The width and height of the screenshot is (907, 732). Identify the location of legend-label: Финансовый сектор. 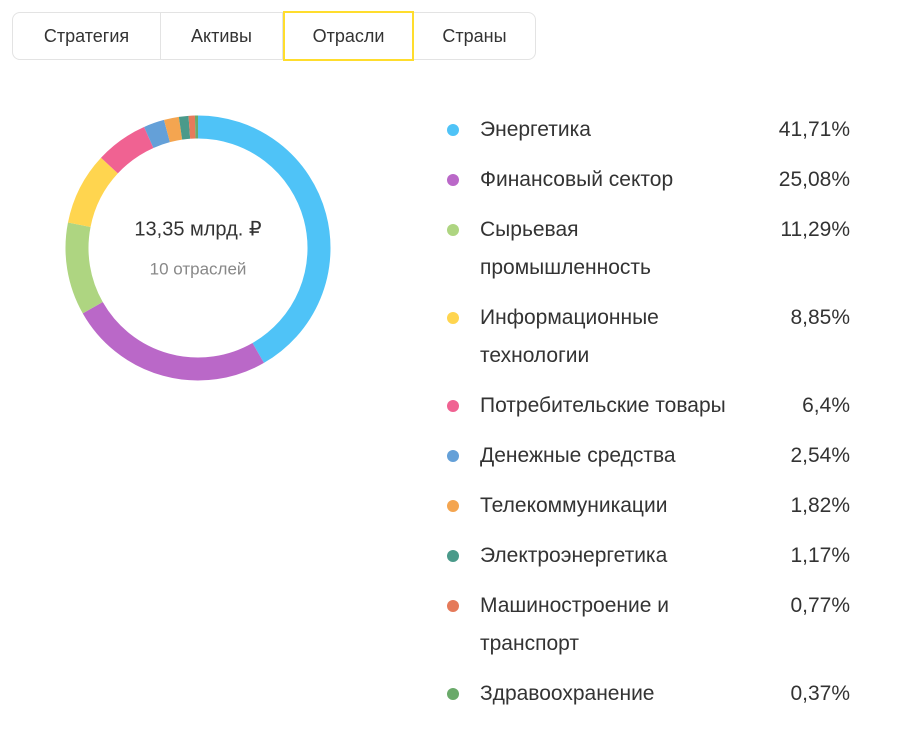
(577, 179).